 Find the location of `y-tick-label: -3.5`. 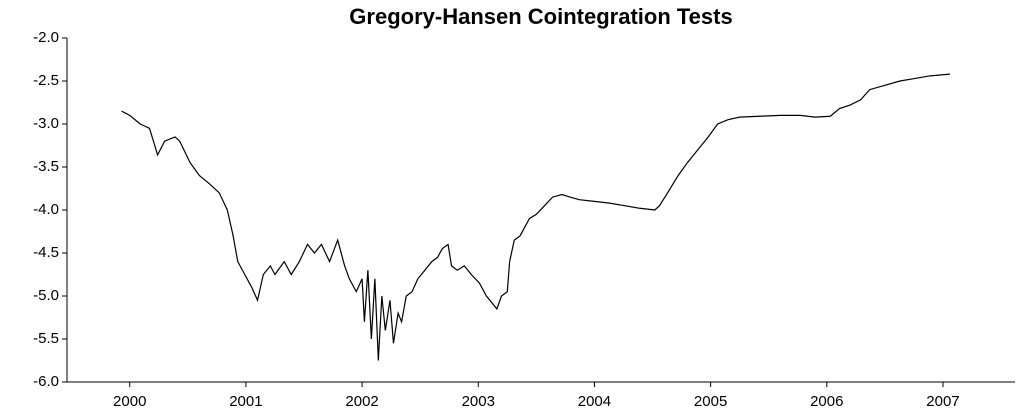

y-tick-label: -3.5 is located at coordinates (46, 166).